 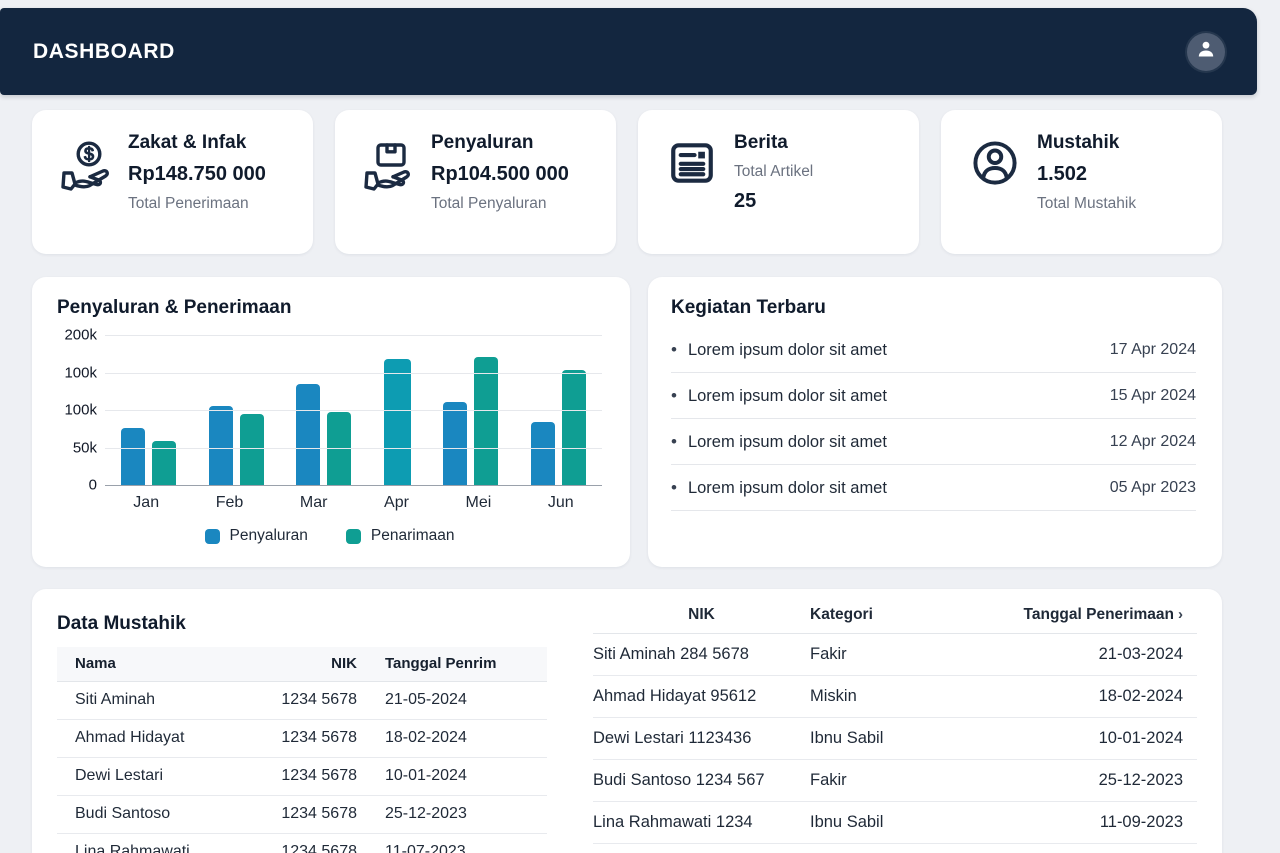 What do you see at coordinates (220, 445) in the screenshot?
I see `bar-penyaluran-feb` at bounding box center [220, 445].